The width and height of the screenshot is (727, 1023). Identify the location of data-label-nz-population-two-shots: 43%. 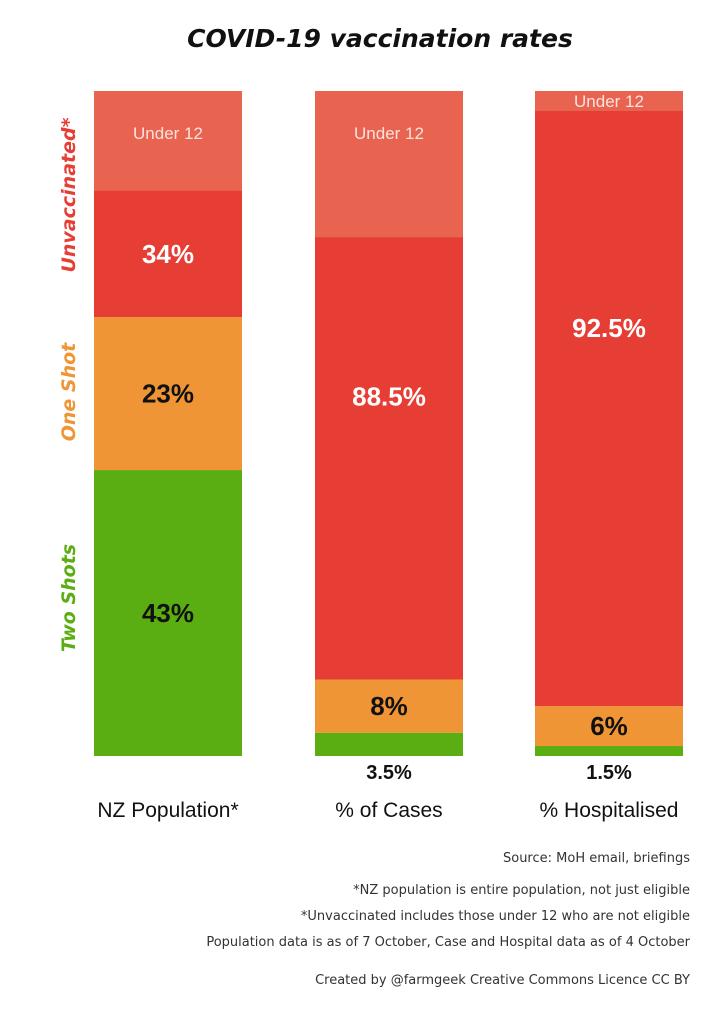
(168, 613).